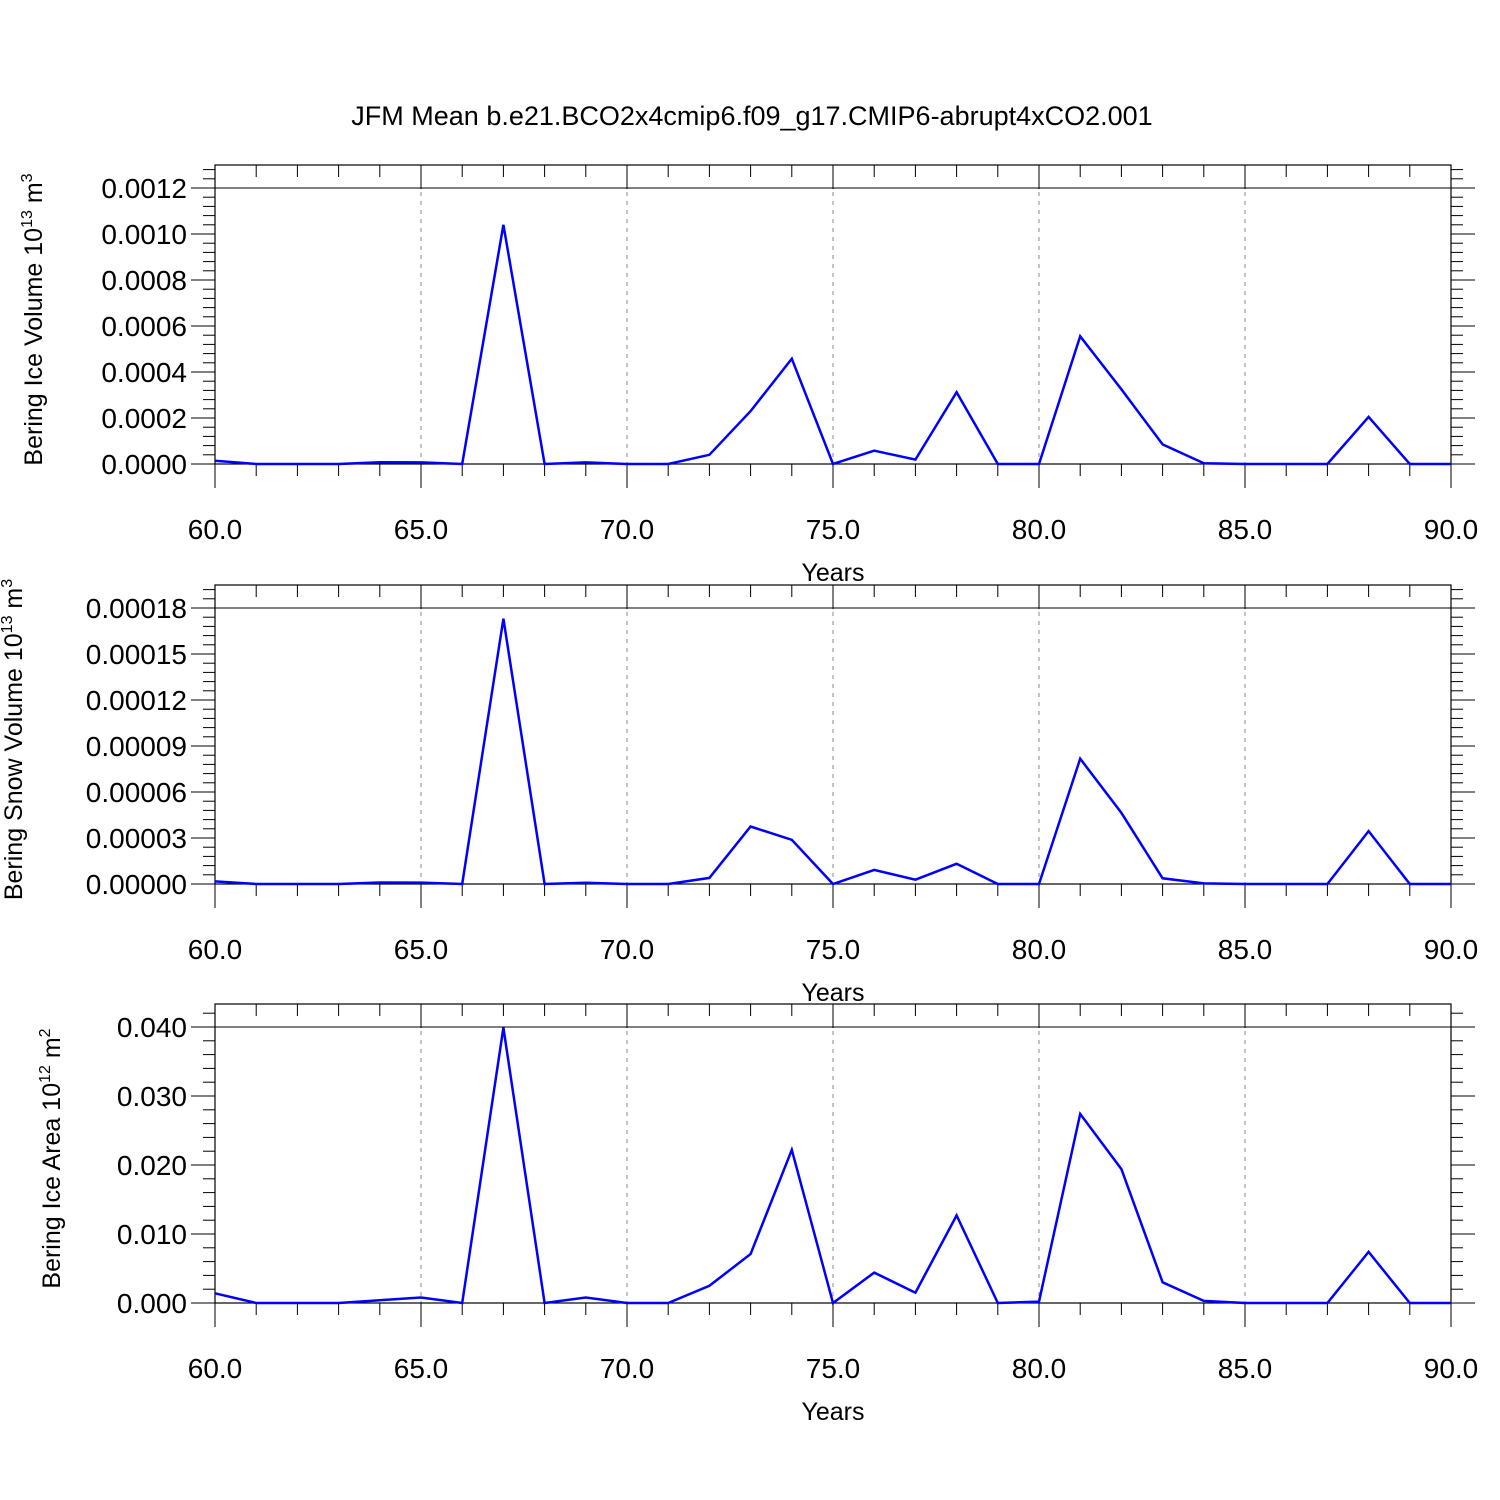  What do you see at coordinates (144, 464) in the screenshot?
I see `y-tick-label: 0.0000` at bounding box center [144, 464].